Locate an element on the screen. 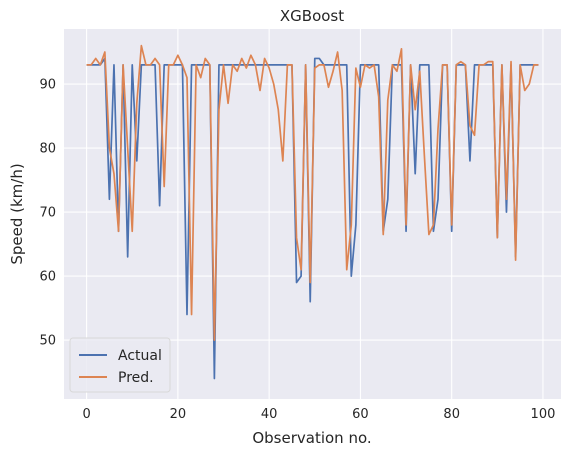 This screenshot has width=569, height=458. y-tick-labels: 50 60 70 80 90 is located at coordinates (47, 213).